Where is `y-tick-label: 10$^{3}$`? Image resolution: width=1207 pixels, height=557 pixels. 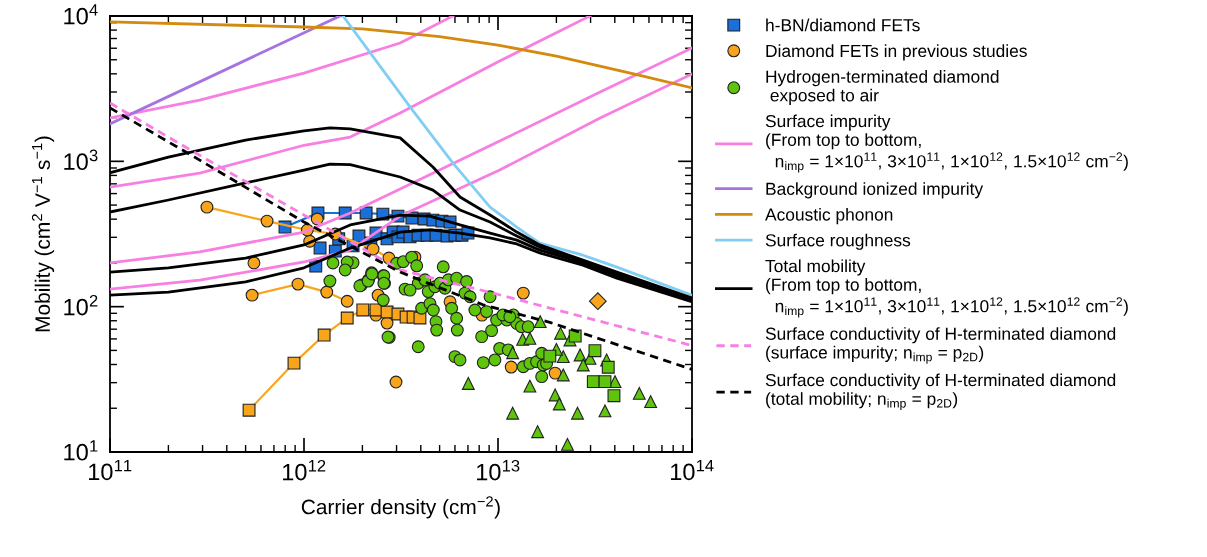 y-tick-label: 10$^{3}$ is located at coordinates (81, 160).